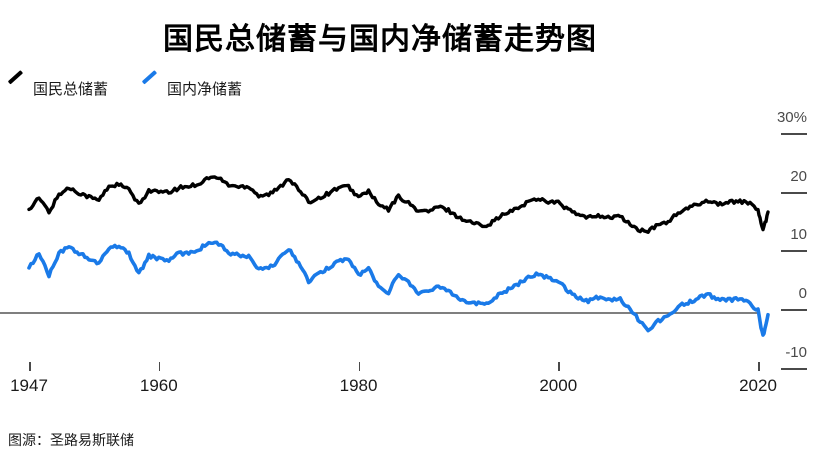  I want to click on y-axis-tick-label: 10, so click(798, 235).